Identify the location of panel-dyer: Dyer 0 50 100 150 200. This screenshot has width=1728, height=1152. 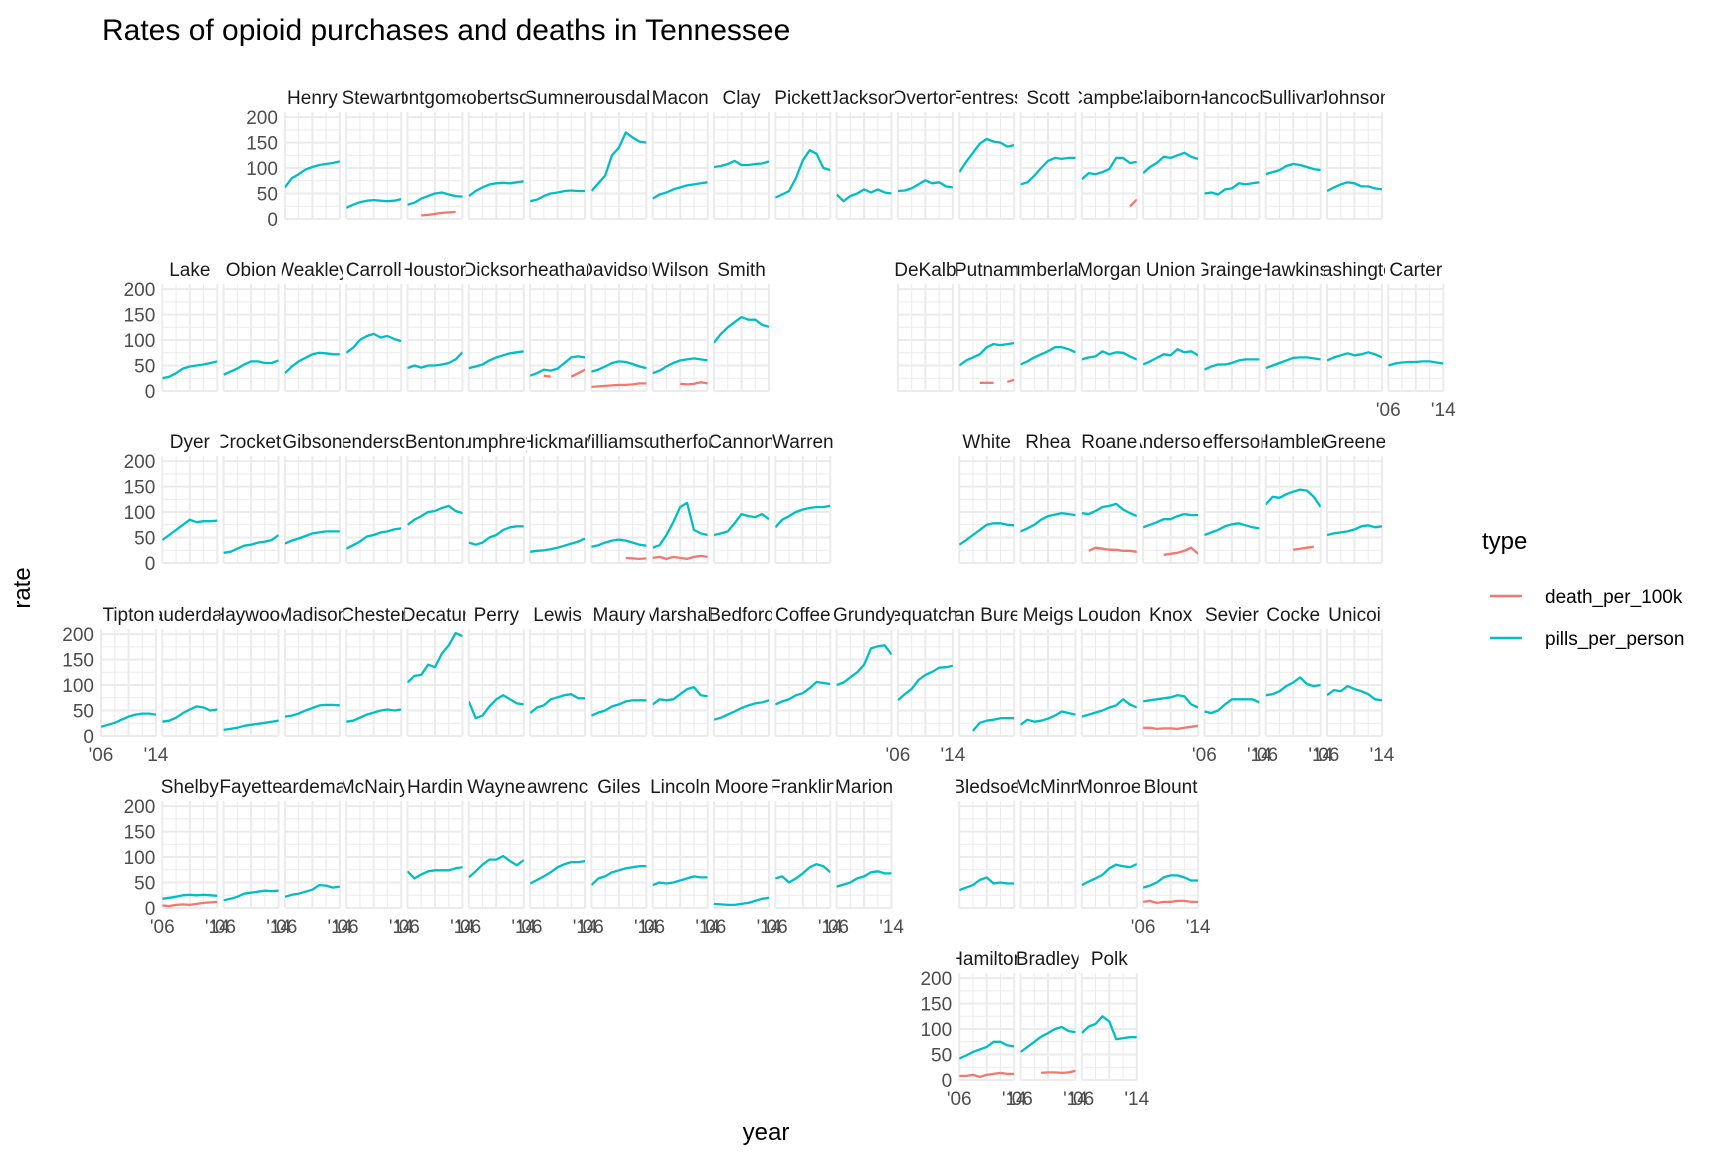
(171, 503).